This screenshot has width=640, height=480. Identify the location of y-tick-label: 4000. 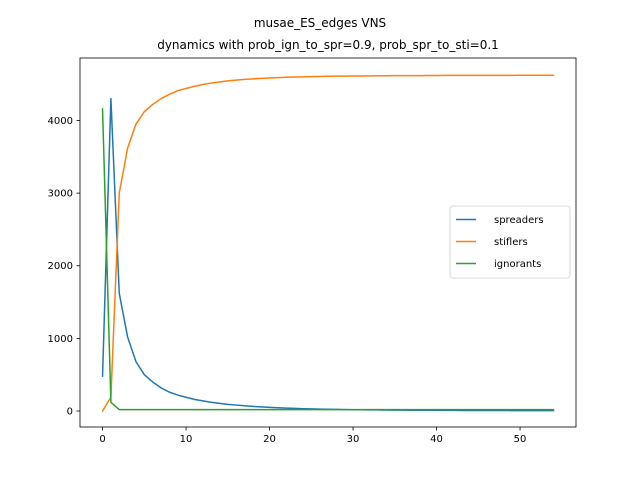
(60, 121).